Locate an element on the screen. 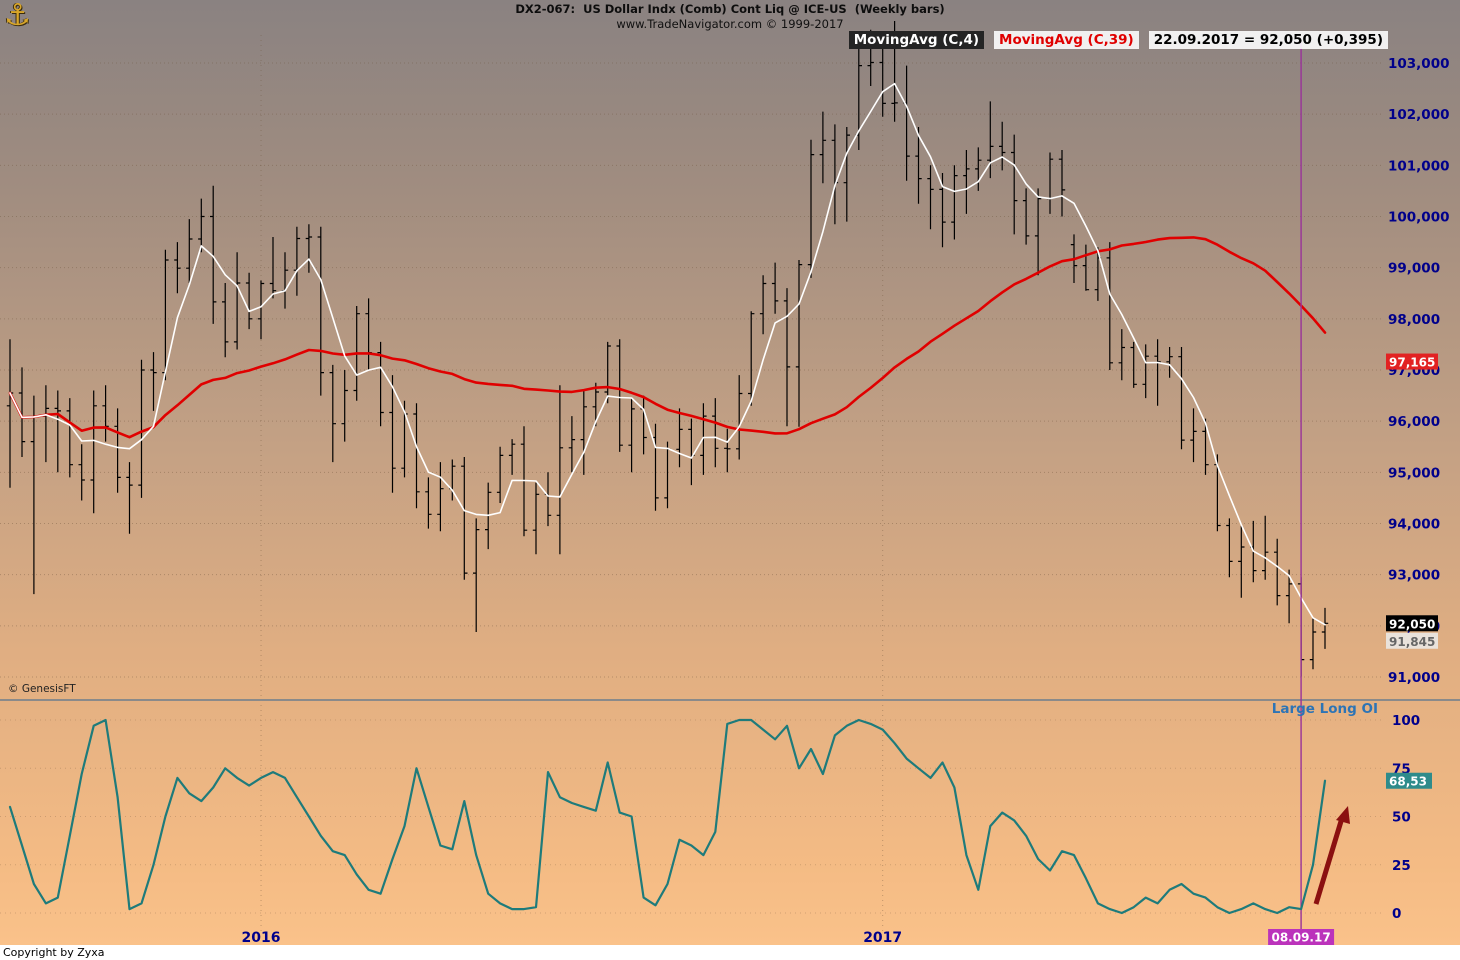 This screenshot has width=1460, height=960. ma39-price-tag-text: 97,165 is located at coordinates (1412, 363).